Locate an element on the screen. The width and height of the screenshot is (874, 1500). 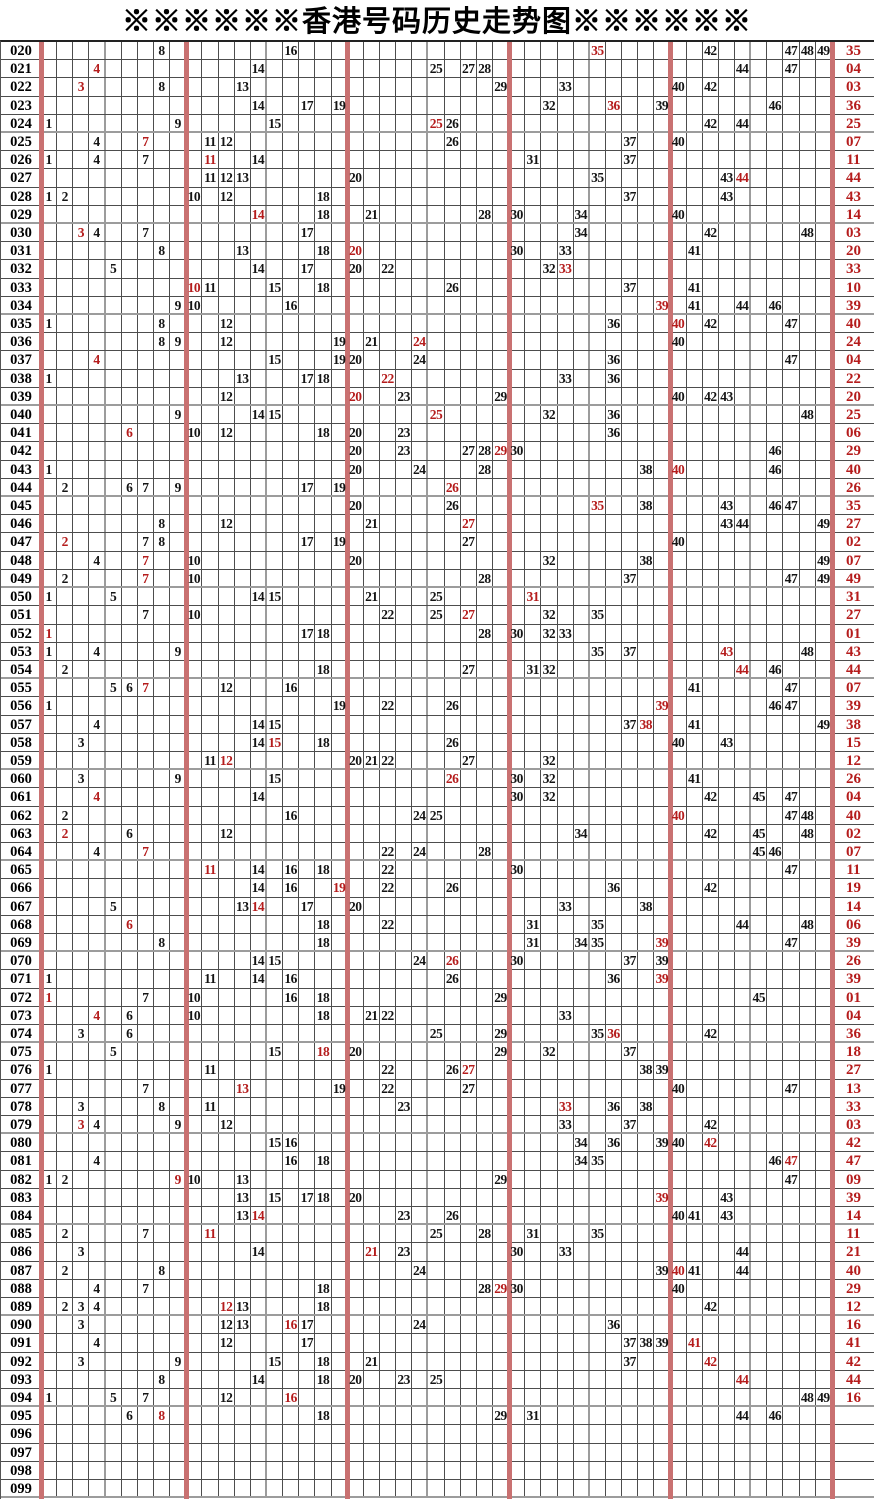
drawn-number: 15 is located at coordinates (274, 1143).